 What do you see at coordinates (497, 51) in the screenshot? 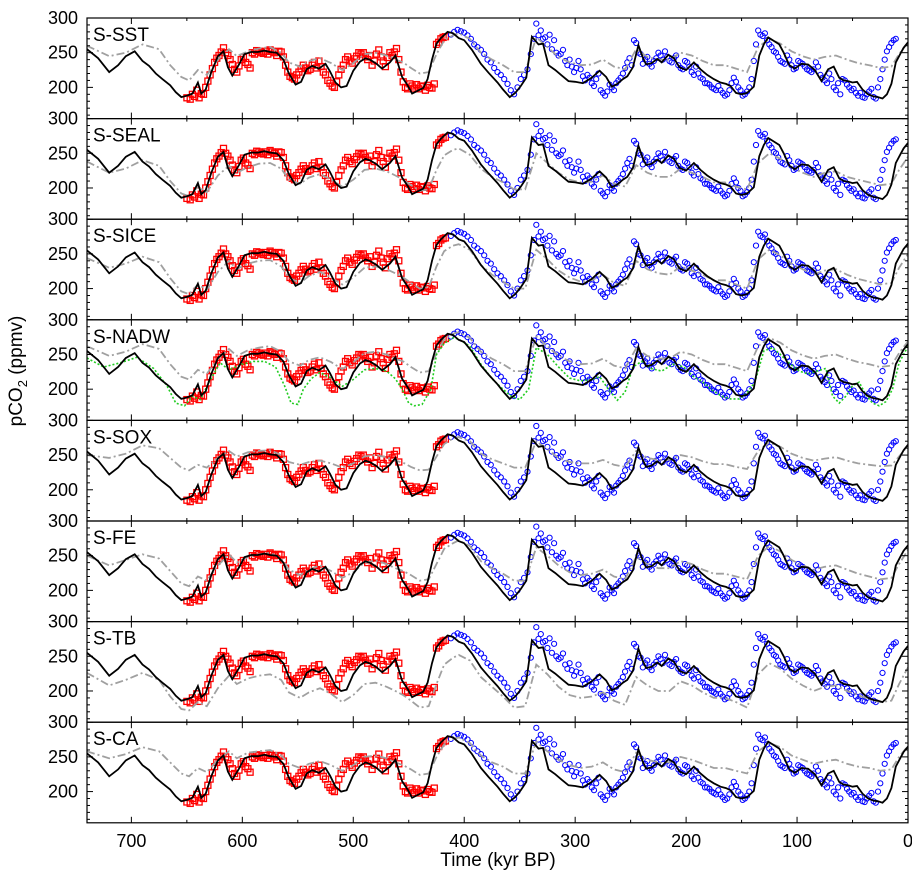
I see `plot-area` at bounding box center [497, 51].